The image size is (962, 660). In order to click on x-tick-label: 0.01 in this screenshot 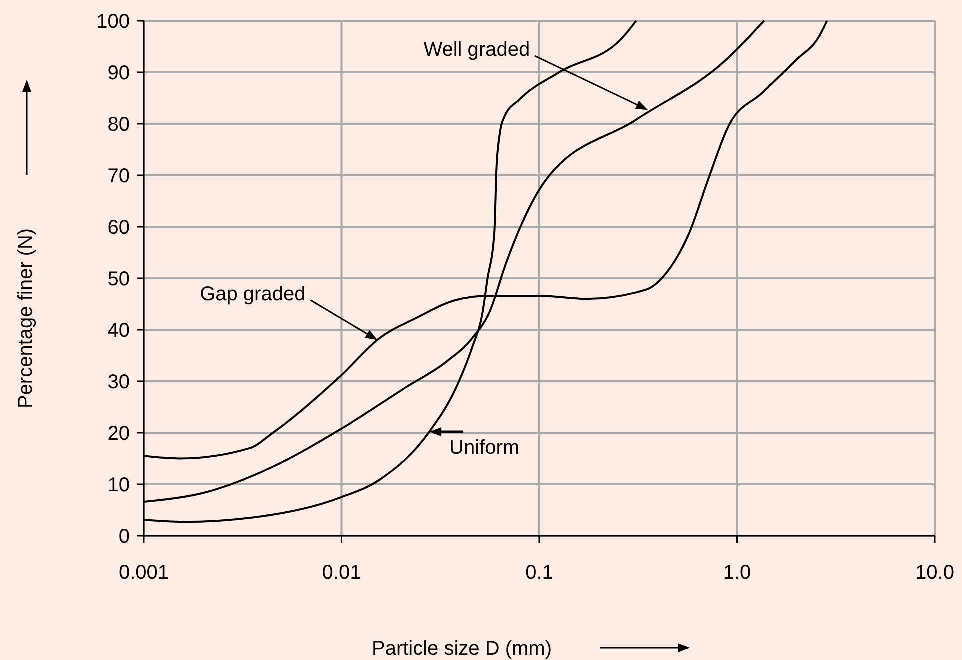, I will do `click(342, 573)`.